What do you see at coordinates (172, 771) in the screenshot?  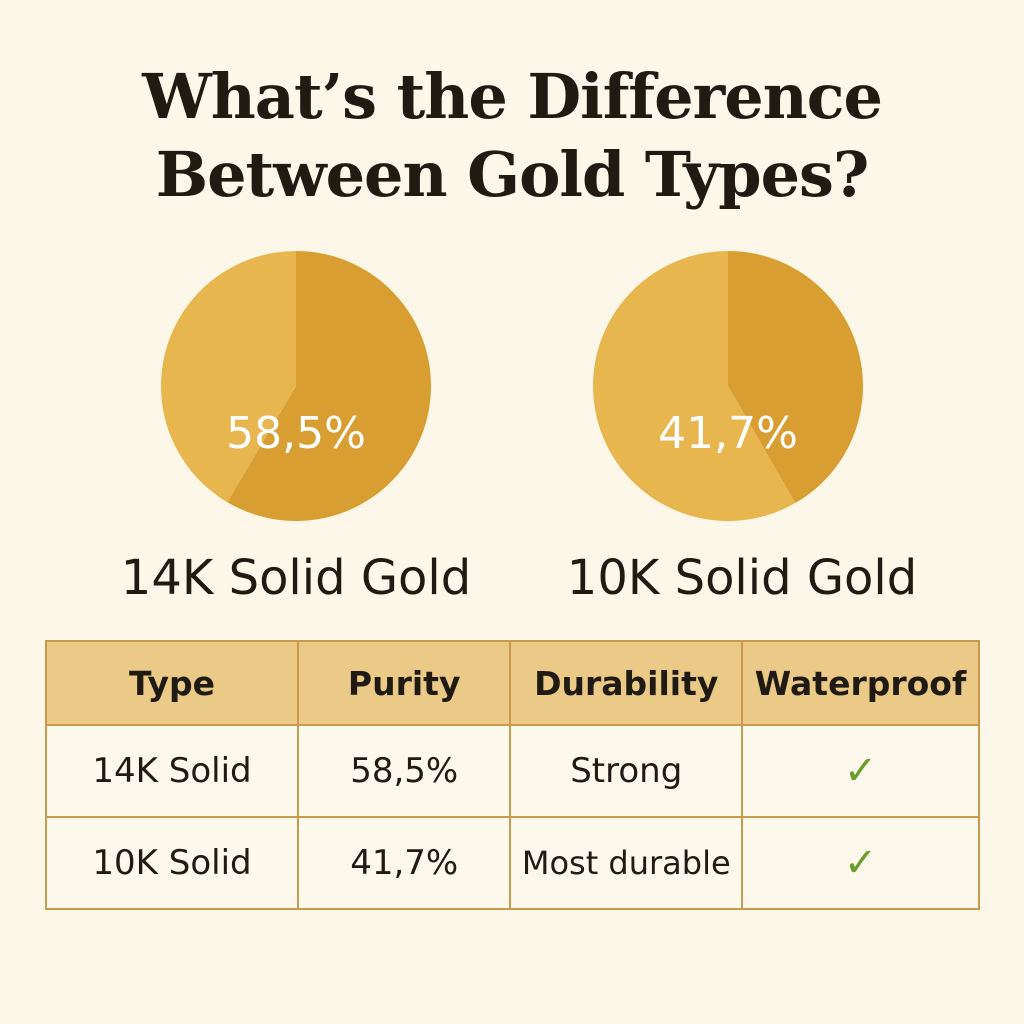 I see `cell-type: 14K Solid` at bounding box center [172, 771].